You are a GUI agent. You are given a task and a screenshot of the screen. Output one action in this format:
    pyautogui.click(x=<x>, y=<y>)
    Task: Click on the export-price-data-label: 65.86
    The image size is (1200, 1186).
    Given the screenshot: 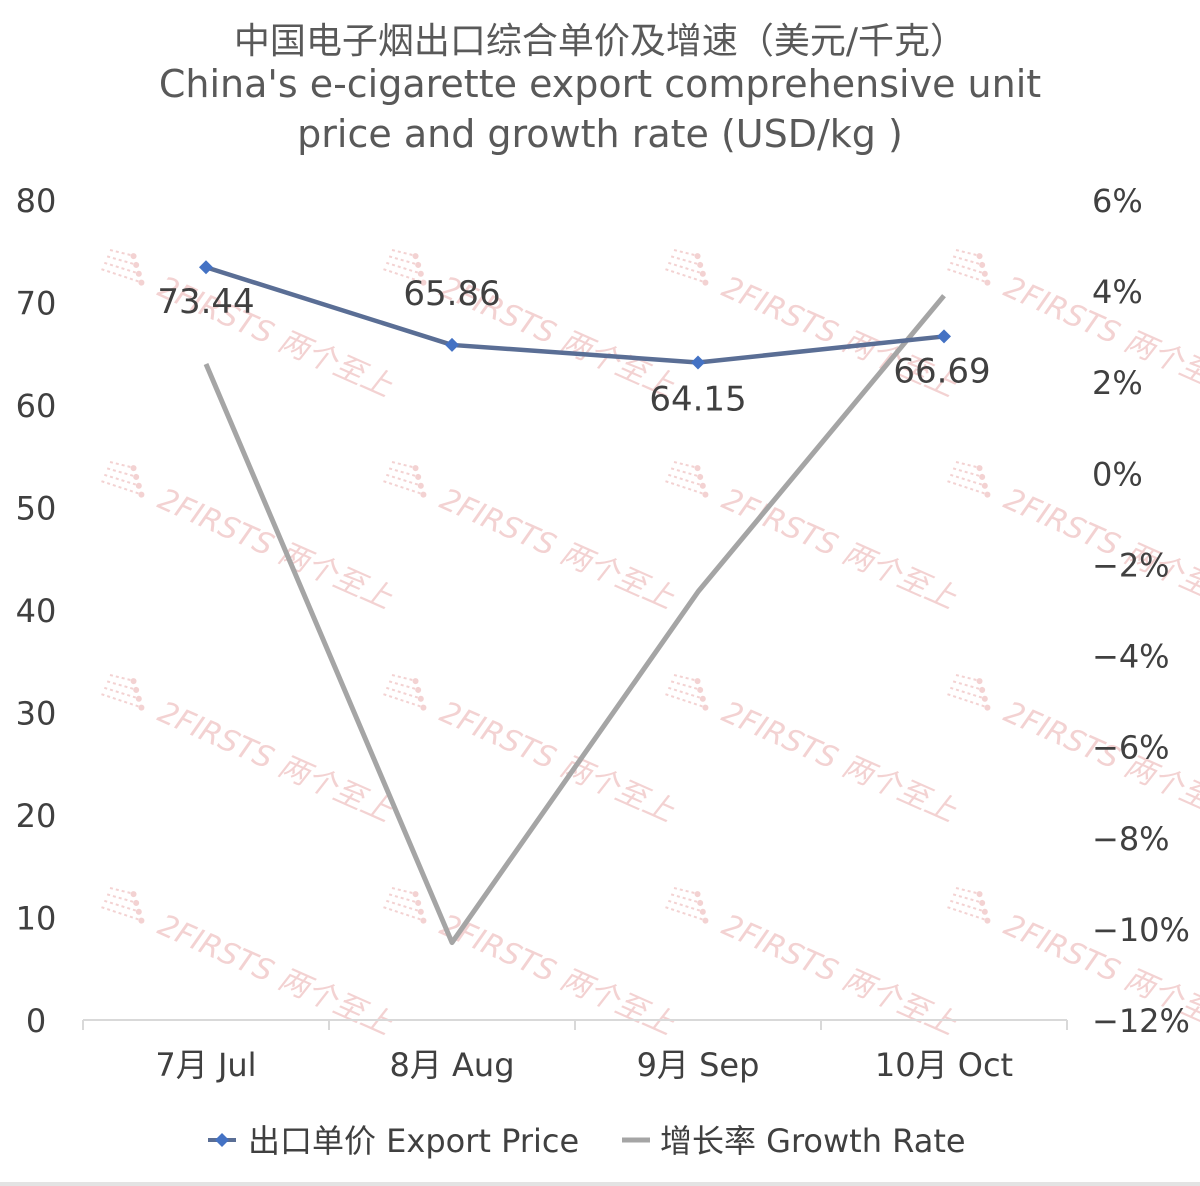 What is the action you would take?
    pyautogui.click(x=451, y=294)
    